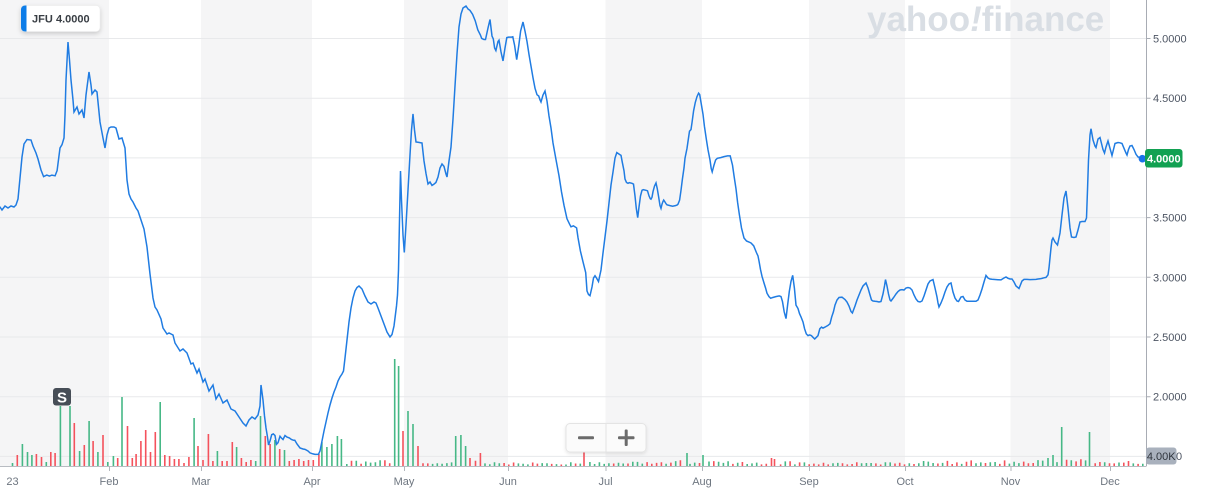 Image resolution: width=1211 pixels, height=501 pixels. Describe the element at coordinates (605, 482) in the screenshot. I see `svg-text: Jul` at that location.